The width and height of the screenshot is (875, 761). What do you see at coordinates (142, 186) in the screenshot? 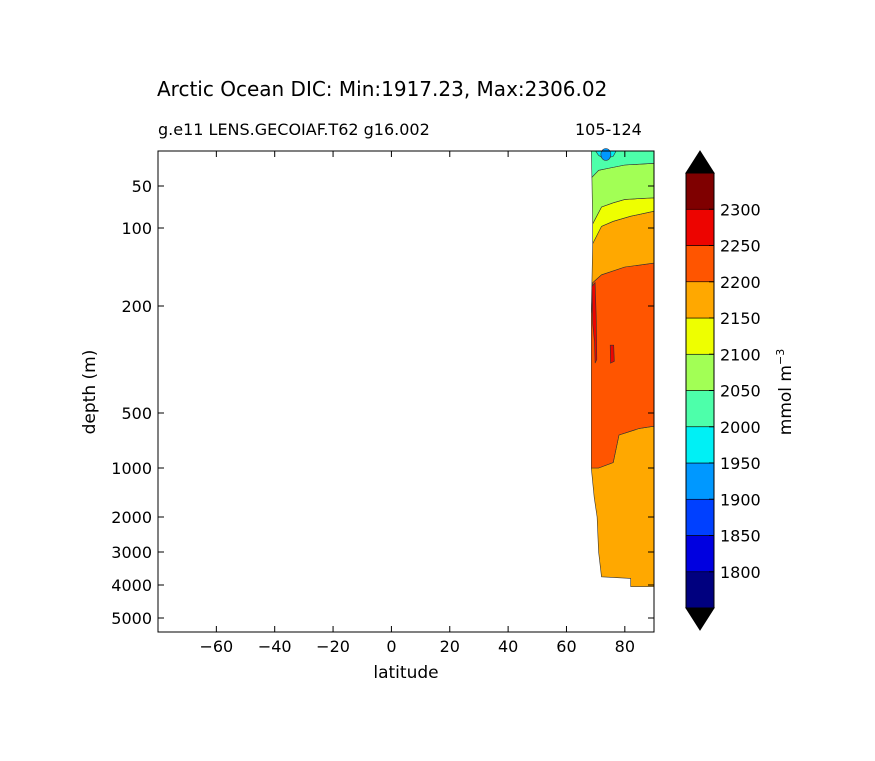
I see `y-tick-label: 50` at bounding box center [142, 186].